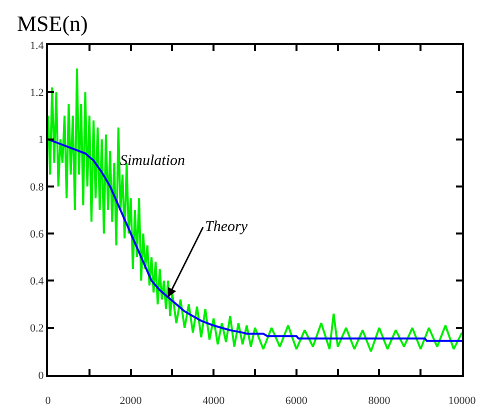 This screenshot has width=484, height=411. I want to click on x-tick-label: 2000, so click(131, 401).